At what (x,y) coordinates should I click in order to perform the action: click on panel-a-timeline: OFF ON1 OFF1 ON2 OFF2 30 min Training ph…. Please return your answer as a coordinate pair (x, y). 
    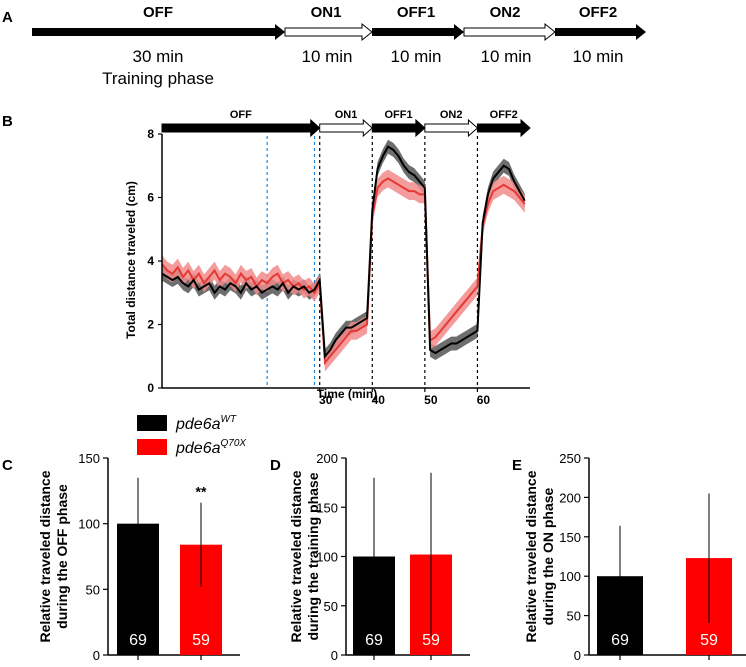
    Looking at the image, I should click on (339, 46).